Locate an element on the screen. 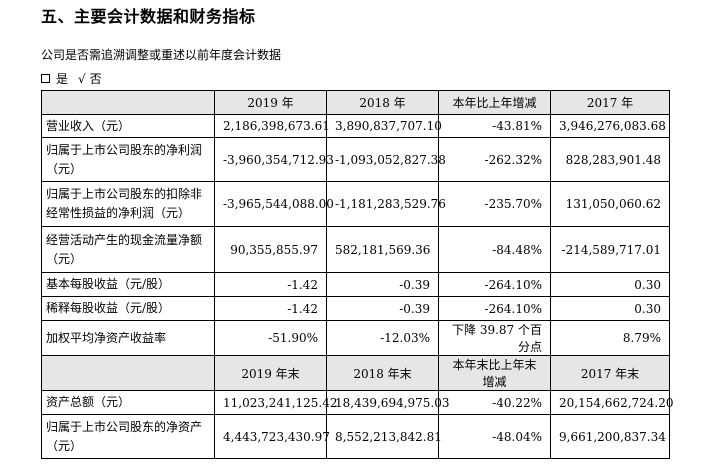 Image resolution: width=717 pixels, height=473 pixels. table-cell: 9,661,200,837.34 is located at coordinates (610, 436).